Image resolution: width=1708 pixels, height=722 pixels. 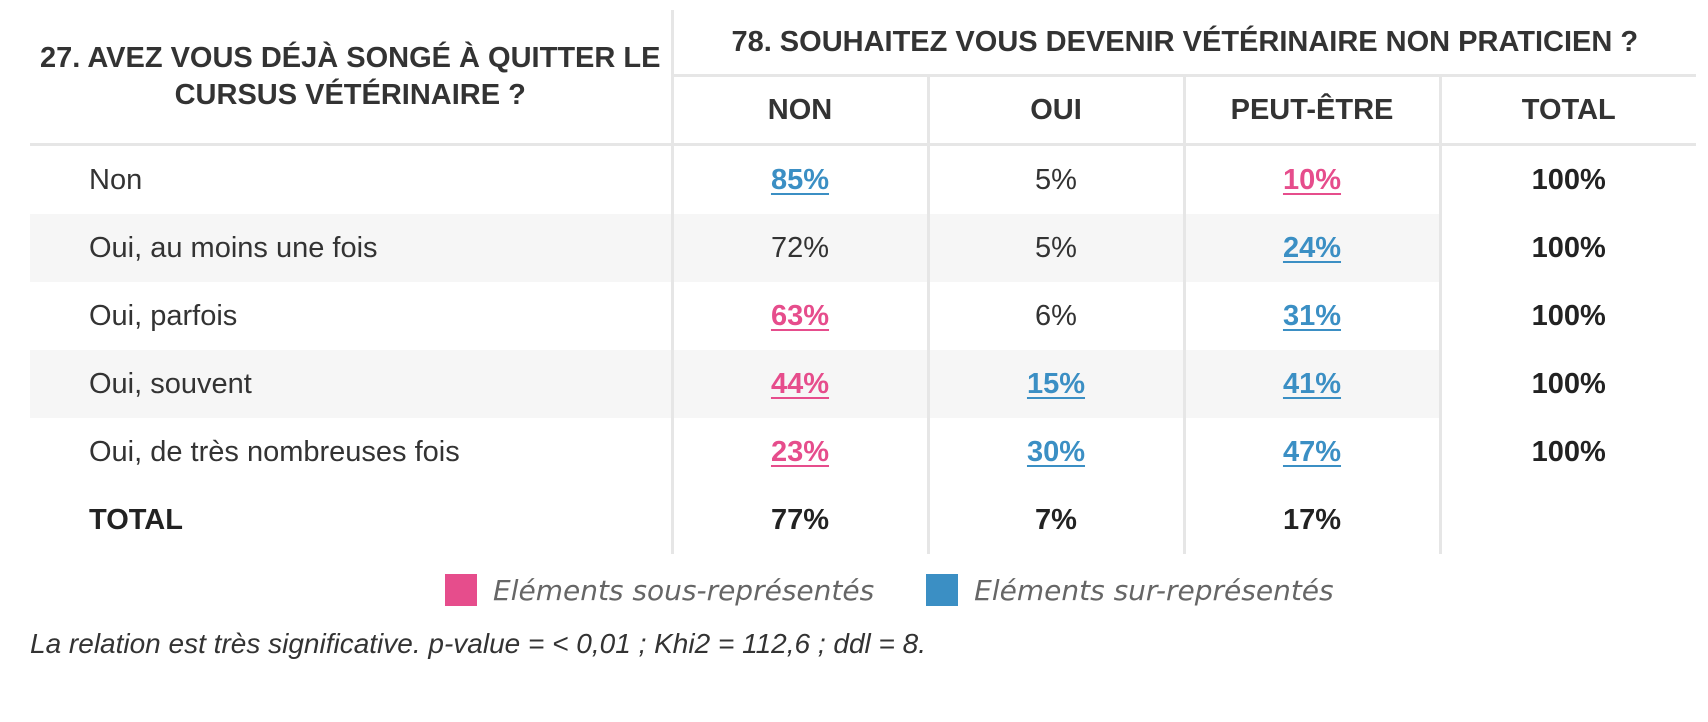 I want to click on cell-value-under-represented: 63%, so click(x=800, y=315).